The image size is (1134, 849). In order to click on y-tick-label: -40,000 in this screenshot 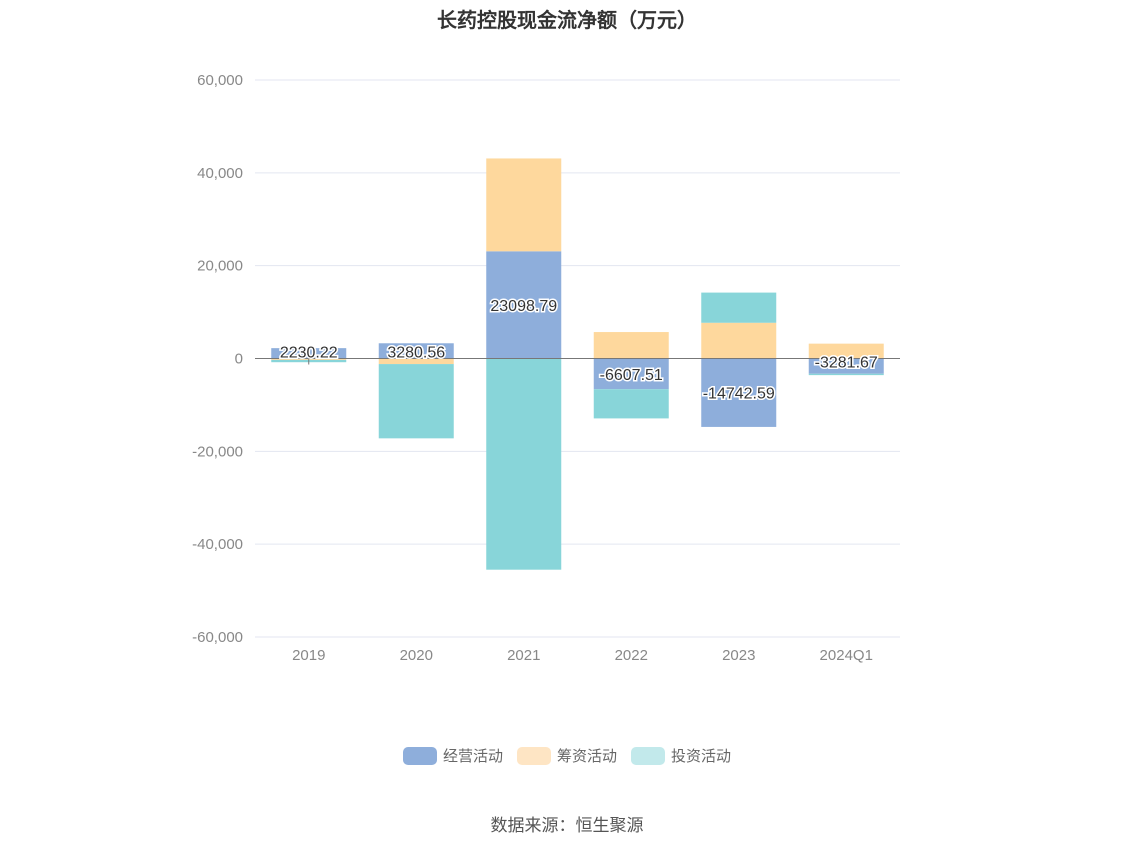, I will do `click(217, 544)`.